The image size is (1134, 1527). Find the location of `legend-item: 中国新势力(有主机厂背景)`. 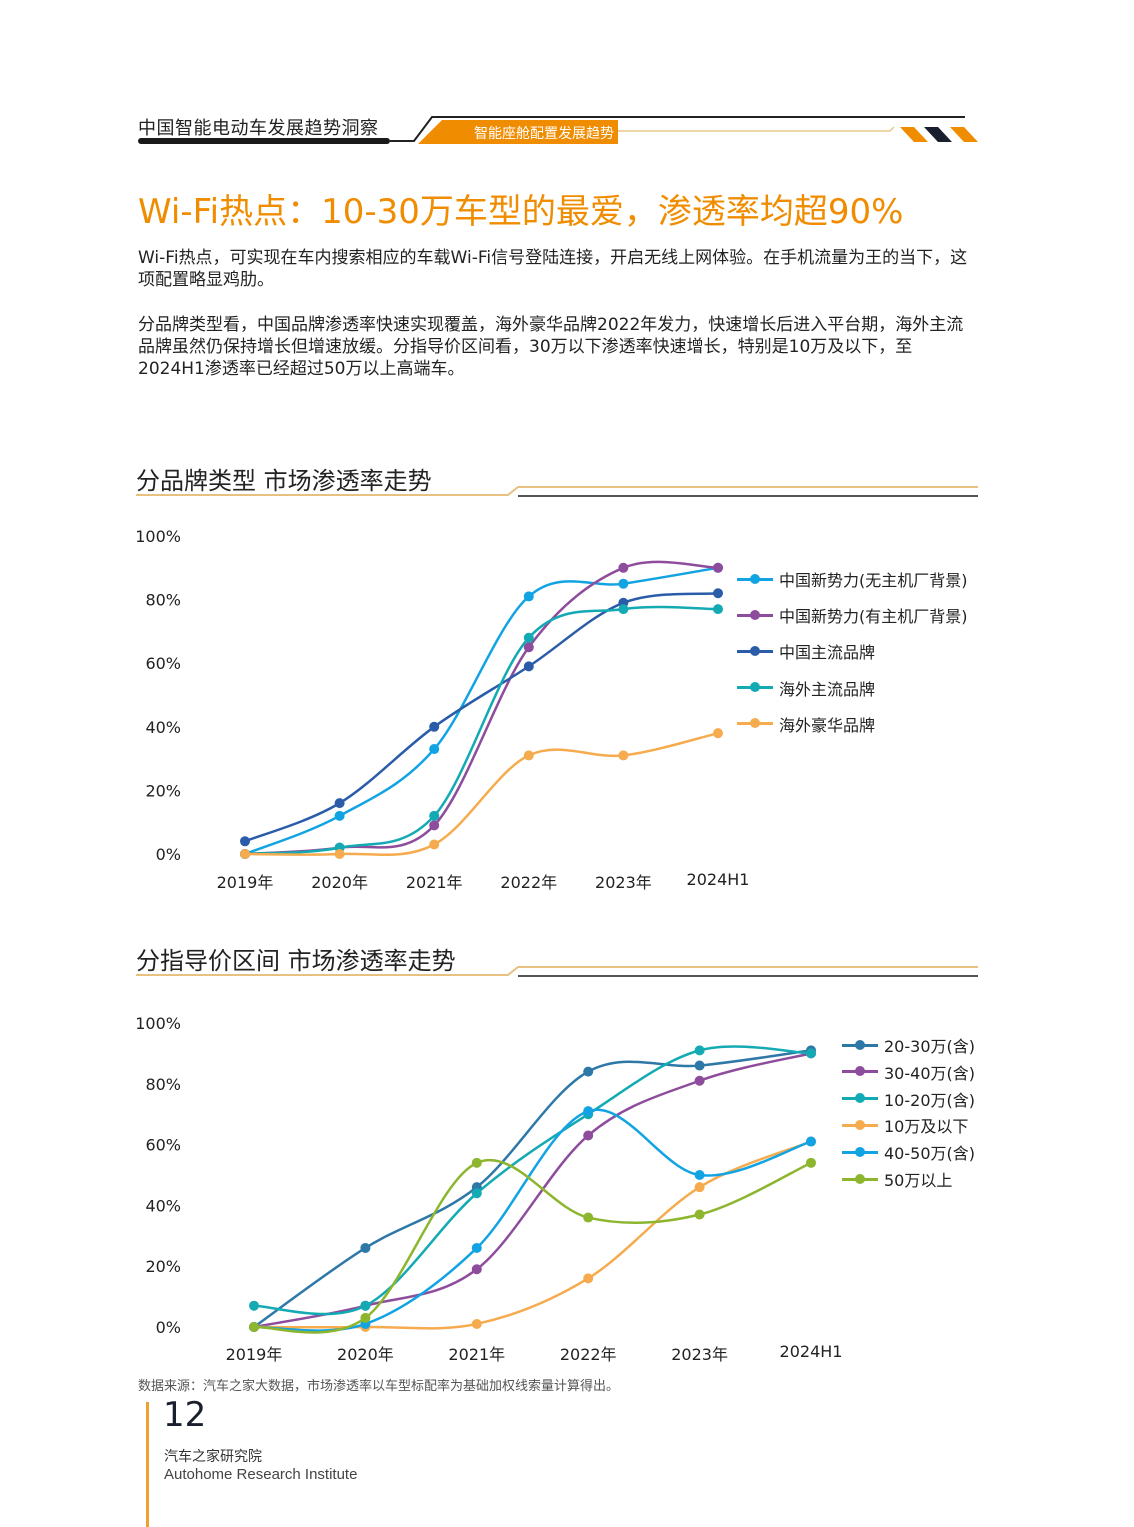

legend-item: 中国新势力(有主机厂背景) is located at coordinates (852, 615).